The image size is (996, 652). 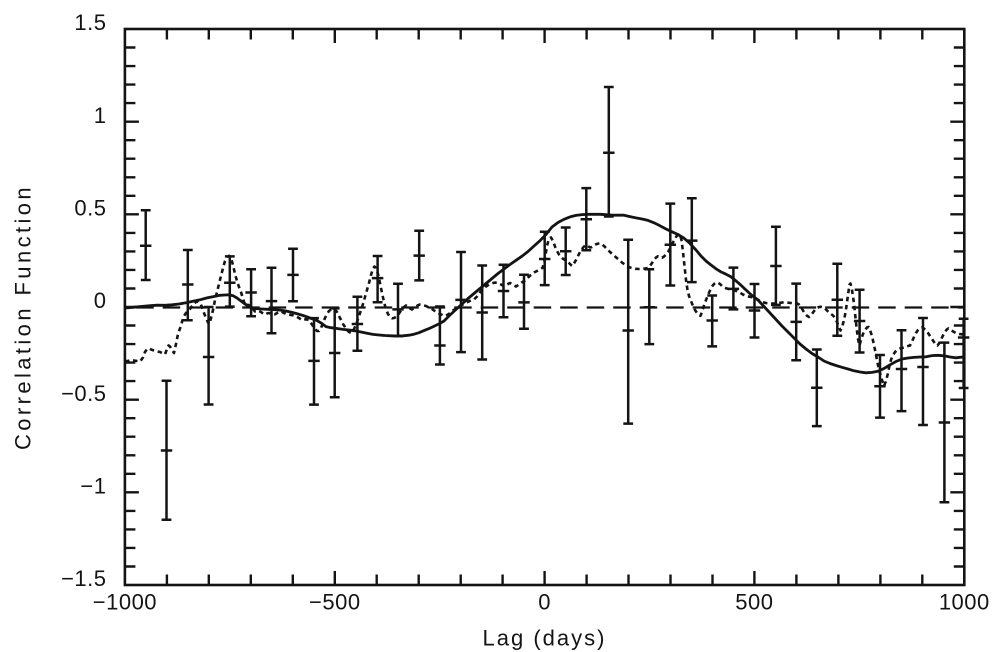 What do you see at coordinates (23, 317) in the screenshot?
I see `svg-text: Correlation Function` at bounding box center [23, 317].